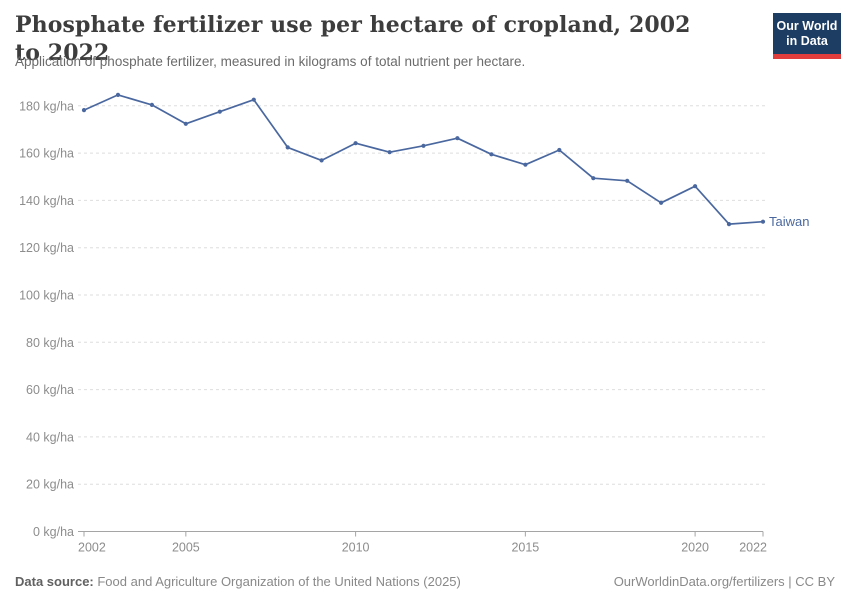  What do you see at coordinates (92, 548) in the screenshot?
I see `x-axis-tick-label: 2002` at bounding box center [92, 548].